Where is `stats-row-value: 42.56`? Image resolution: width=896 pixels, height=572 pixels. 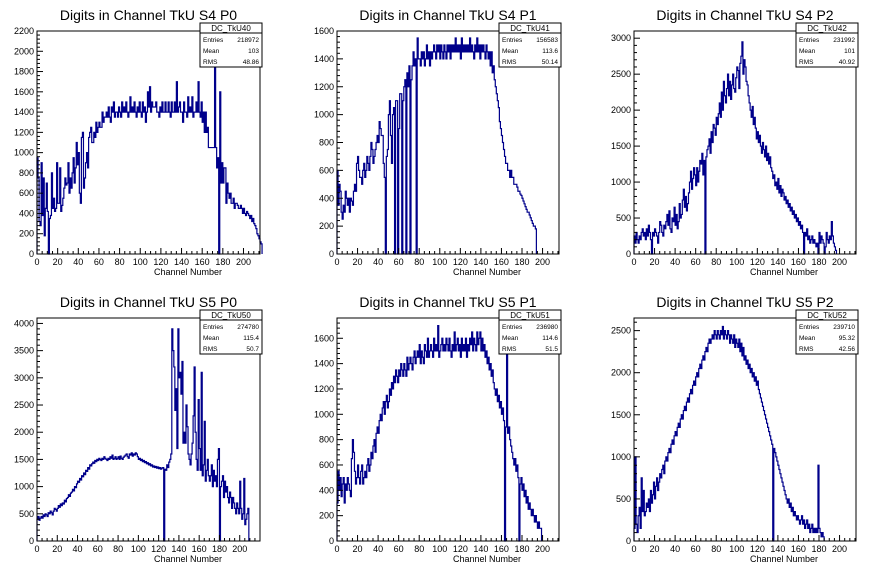
stats-row-value: 42.56 is located at coordinates (847, 349).